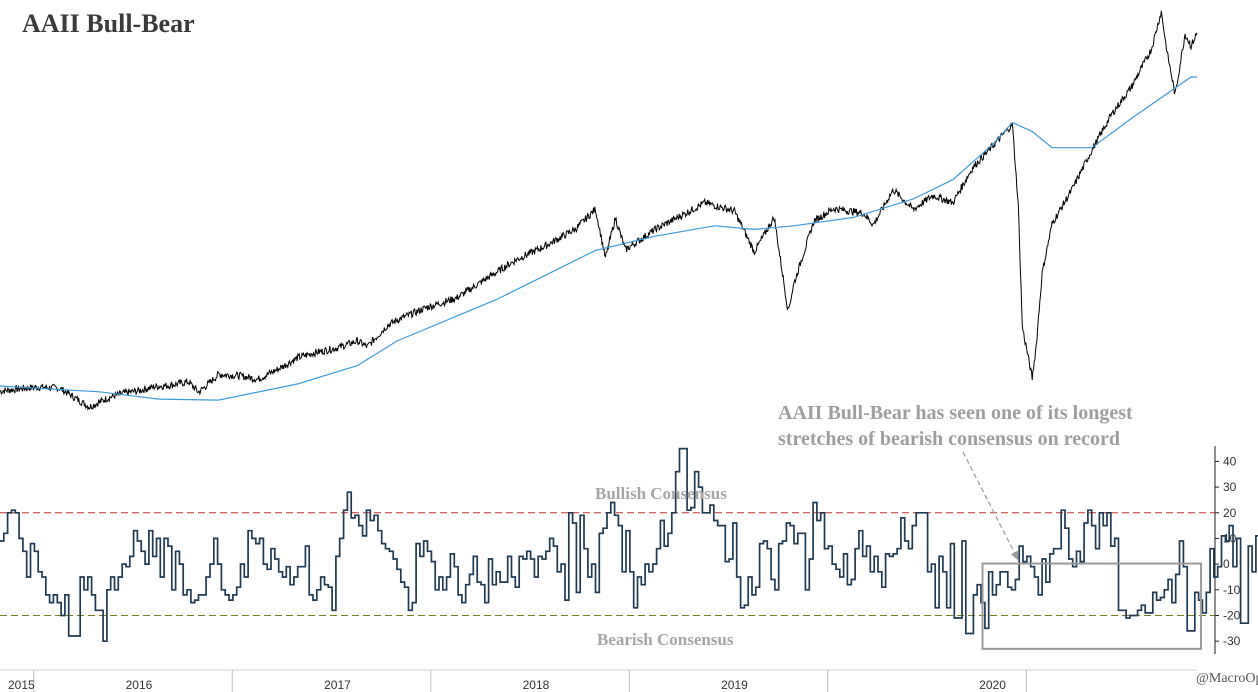 The image size is (1258, 692). I want to click on y-tick-label: -20, so click(1232, 615).